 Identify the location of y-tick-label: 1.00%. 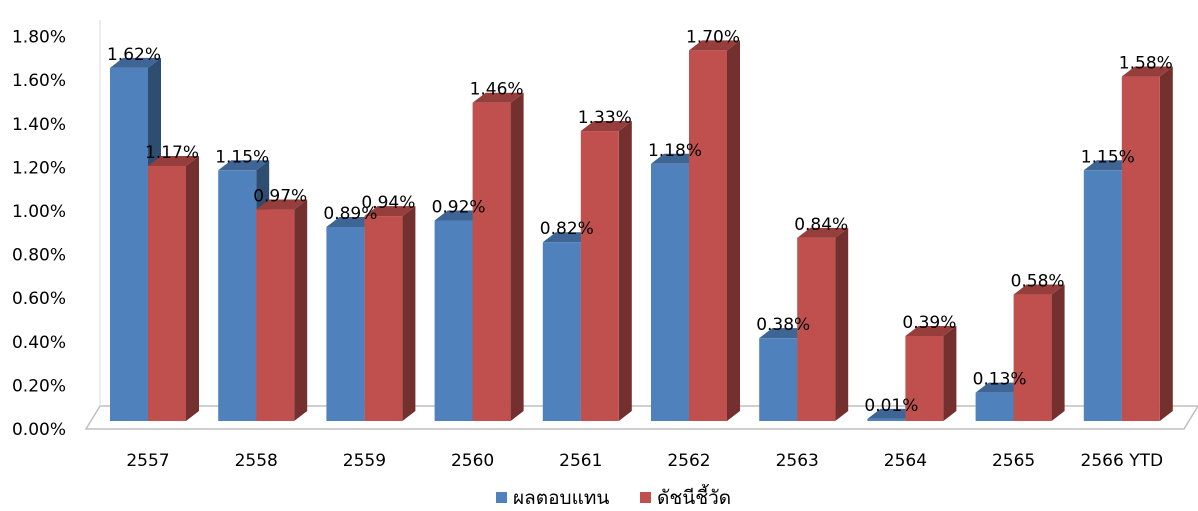
(39, 212).